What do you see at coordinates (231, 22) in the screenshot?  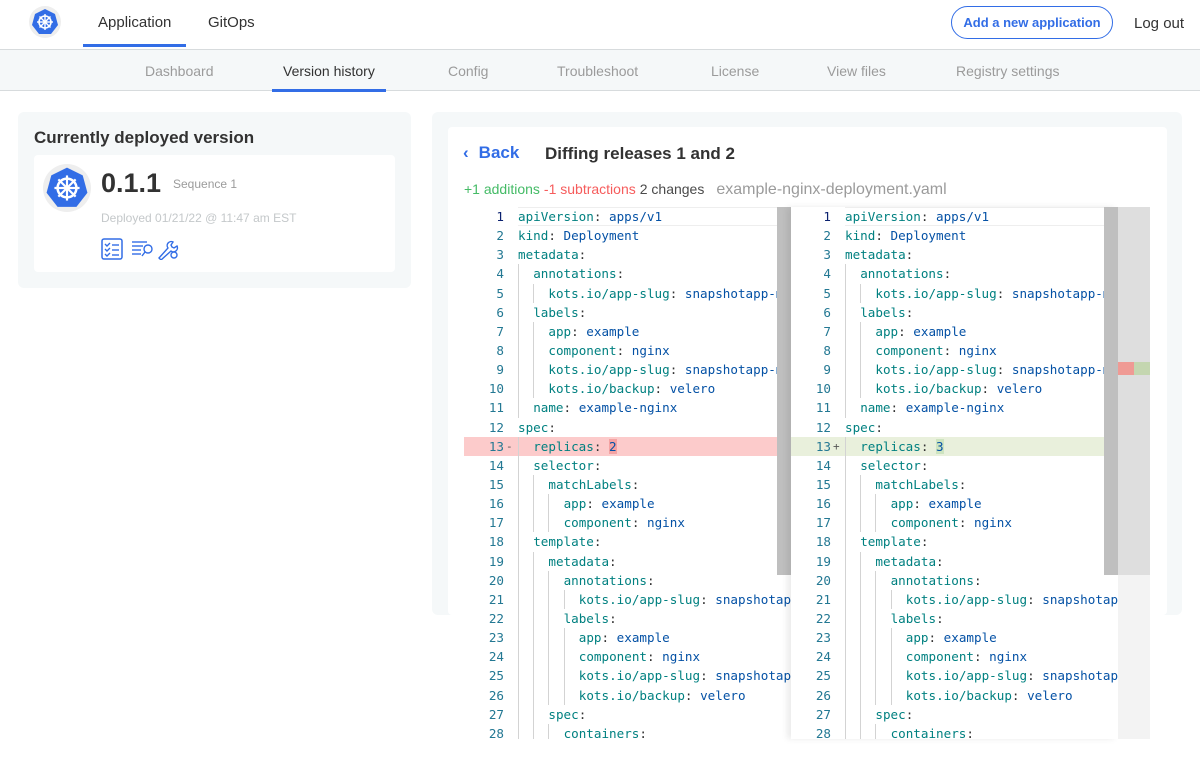 I see `tab-gitops: GitOps` at bounding box center [231, 22].